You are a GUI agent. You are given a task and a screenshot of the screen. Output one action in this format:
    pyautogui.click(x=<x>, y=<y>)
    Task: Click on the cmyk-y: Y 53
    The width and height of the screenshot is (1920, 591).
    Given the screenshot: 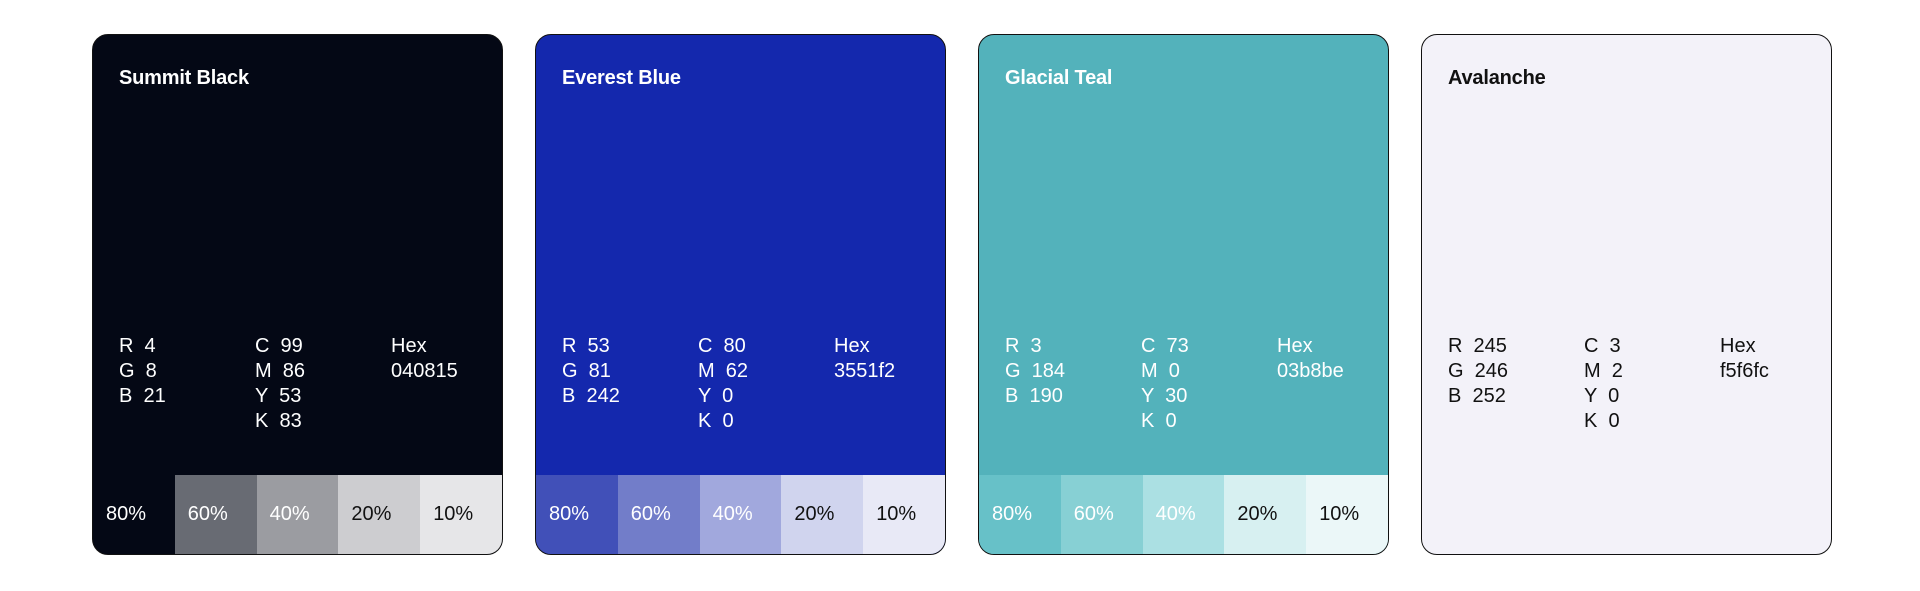 What is the action you would take?
    pyautogui.click(x=278, y=396)
    